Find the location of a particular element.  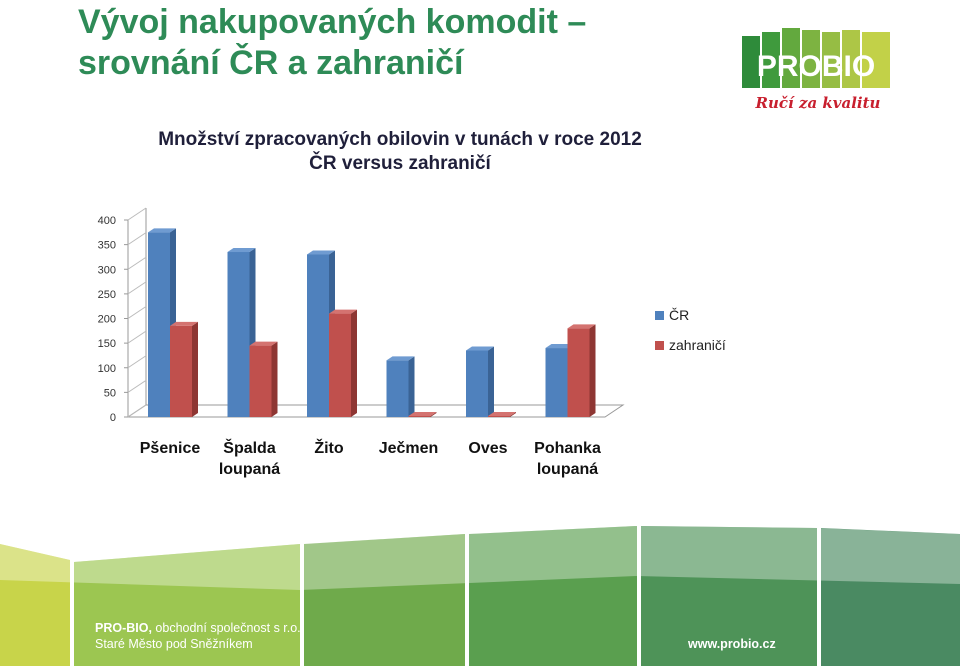

legend-label-cr: ČR is located at coordinates (679, 315).